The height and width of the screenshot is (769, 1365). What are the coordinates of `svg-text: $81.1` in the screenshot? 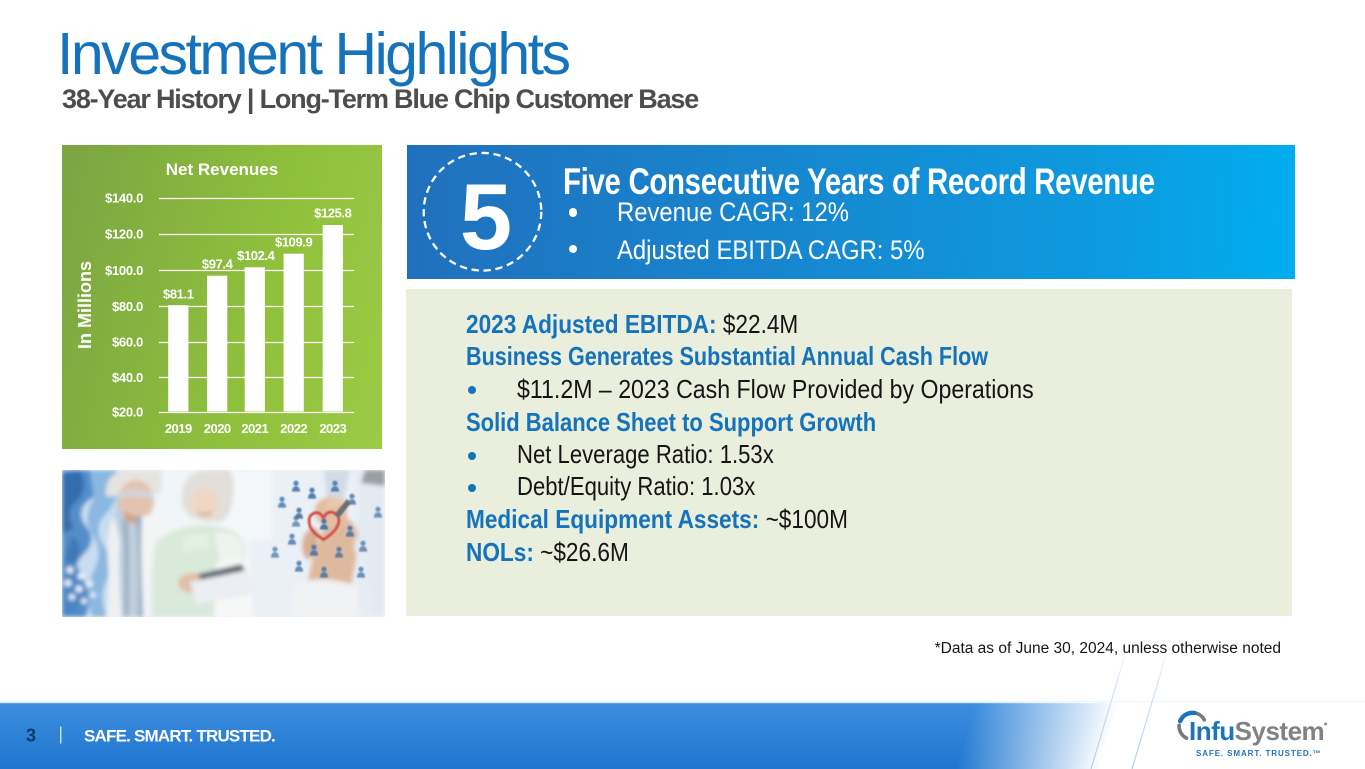 It's located at (178, 294).